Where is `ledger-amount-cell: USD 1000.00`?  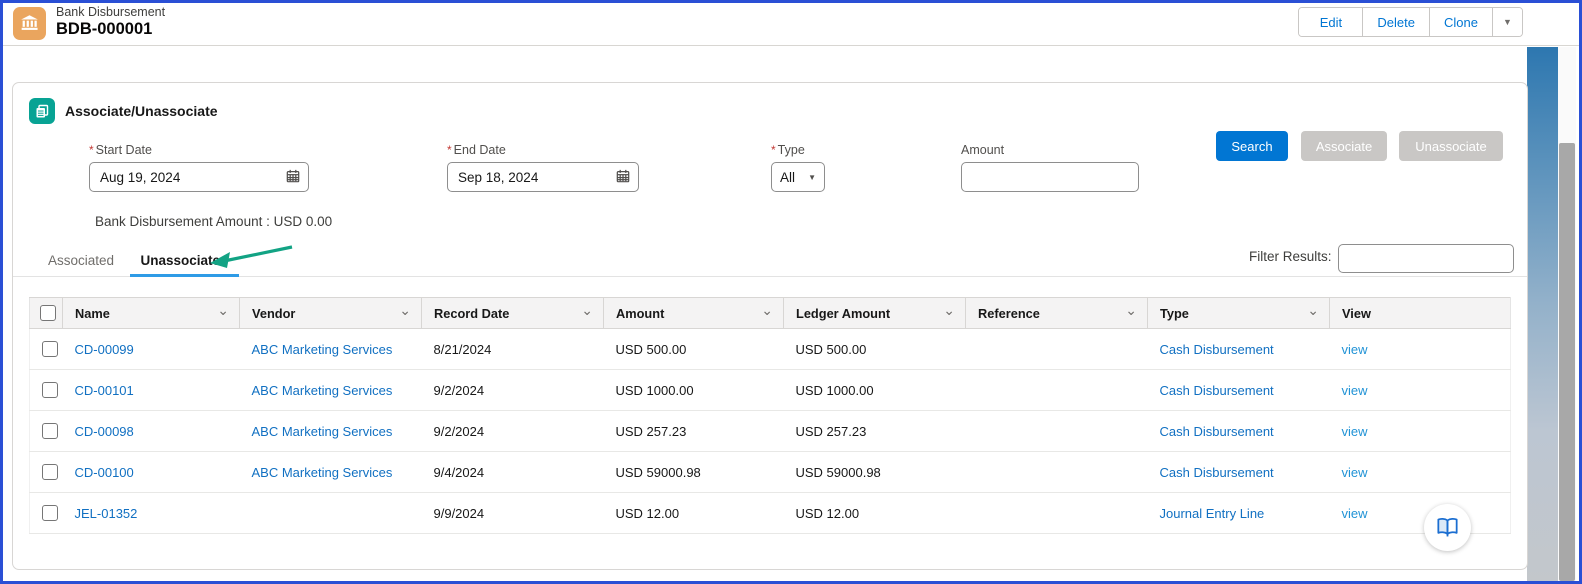
ledger-amount-cell: USD 1000.00 is located at coordinates (874, 390).